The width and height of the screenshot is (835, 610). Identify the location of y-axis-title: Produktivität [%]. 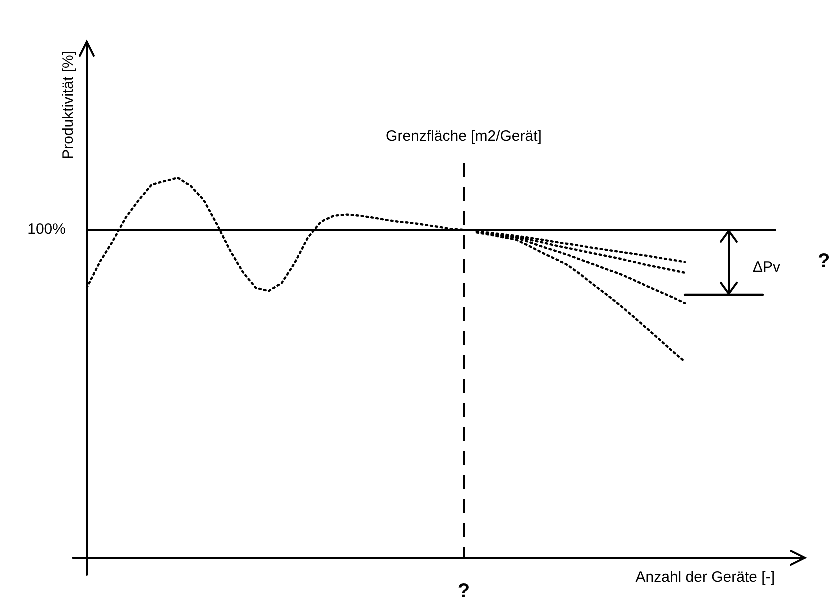
(69, 105).